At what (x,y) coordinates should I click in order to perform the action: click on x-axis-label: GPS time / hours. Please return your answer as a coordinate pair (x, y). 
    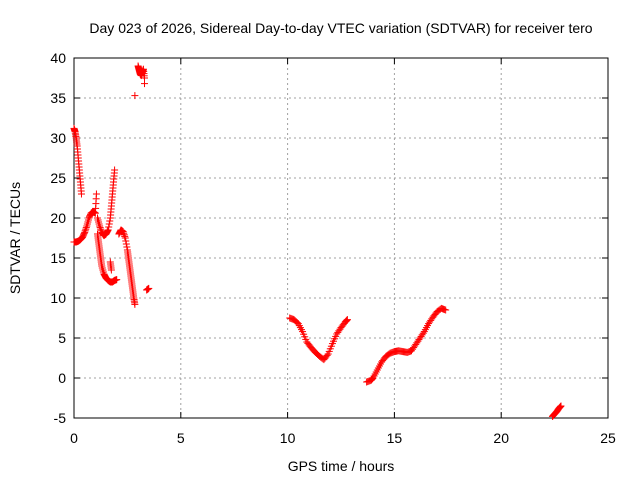
    Looking at the image, I should click on (341, 466).